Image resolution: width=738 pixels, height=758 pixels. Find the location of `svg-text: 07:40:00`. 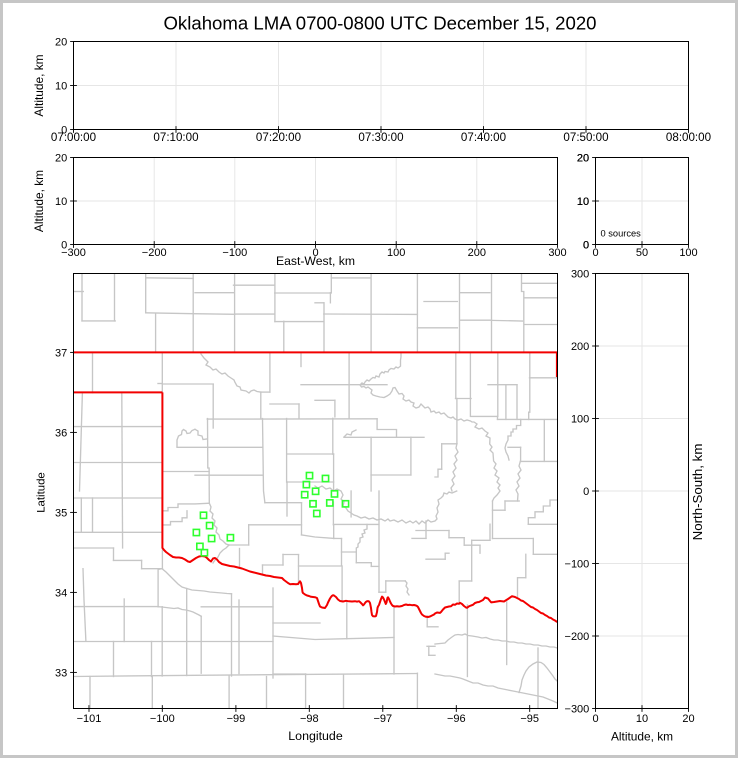

svg-text: 07:40:00 is located at coordinates (483, 137).